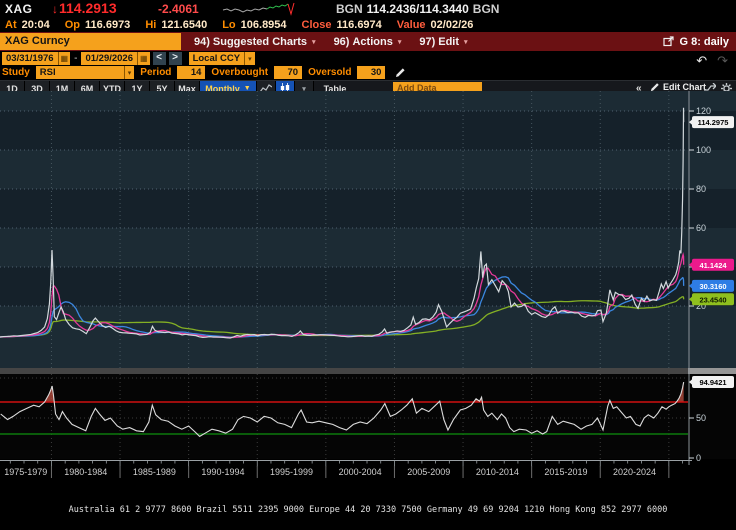 This screenshot has width=736, height=530. I want to click on price-change: -2.4061, so click(178, 9).